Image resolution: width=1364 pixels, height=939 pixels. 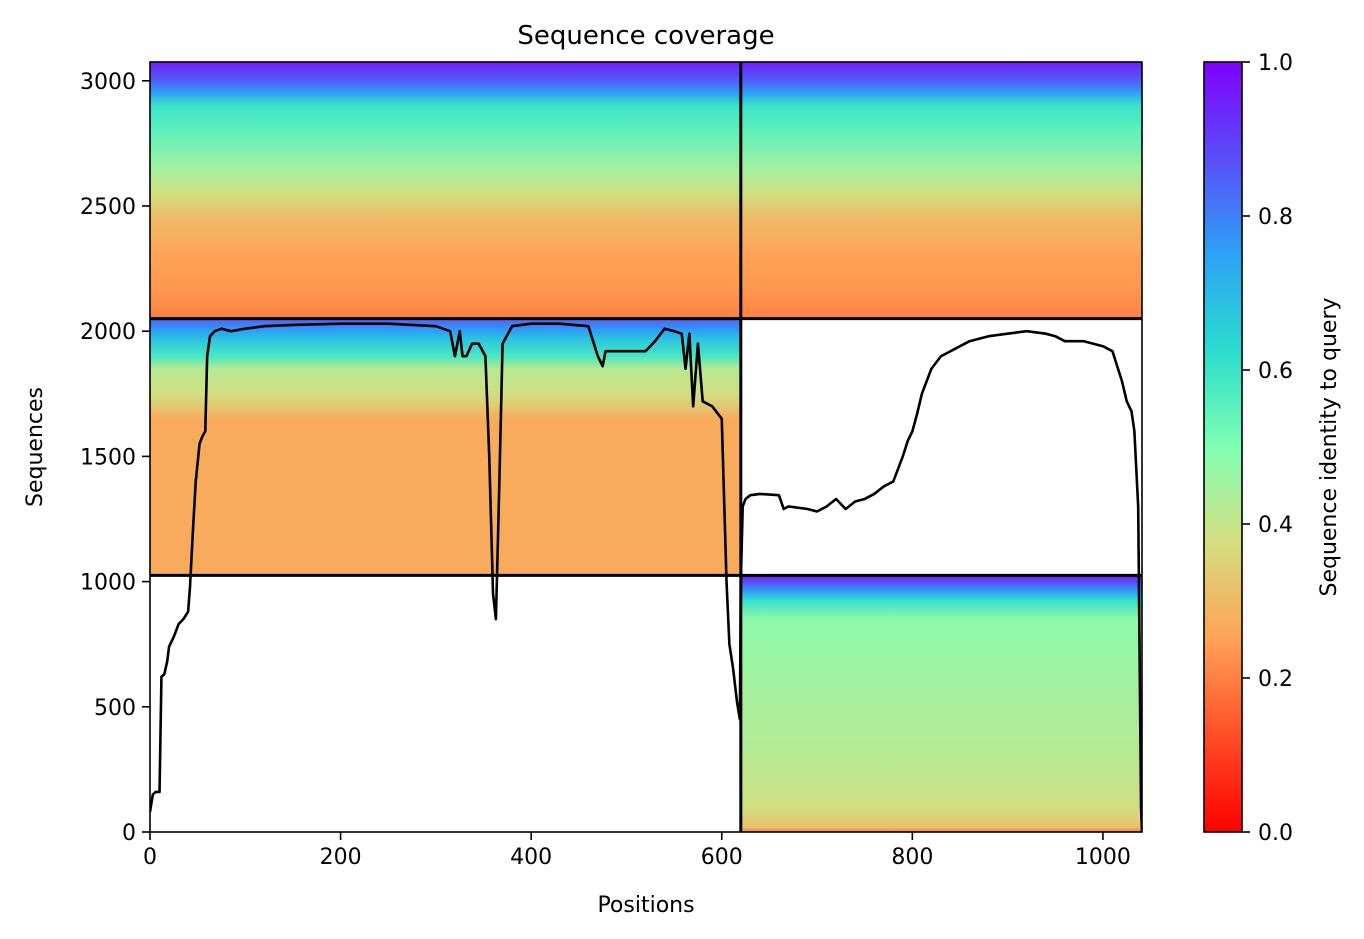 I want to click on y-tick-label: 1500, so click(x=108, y=457).